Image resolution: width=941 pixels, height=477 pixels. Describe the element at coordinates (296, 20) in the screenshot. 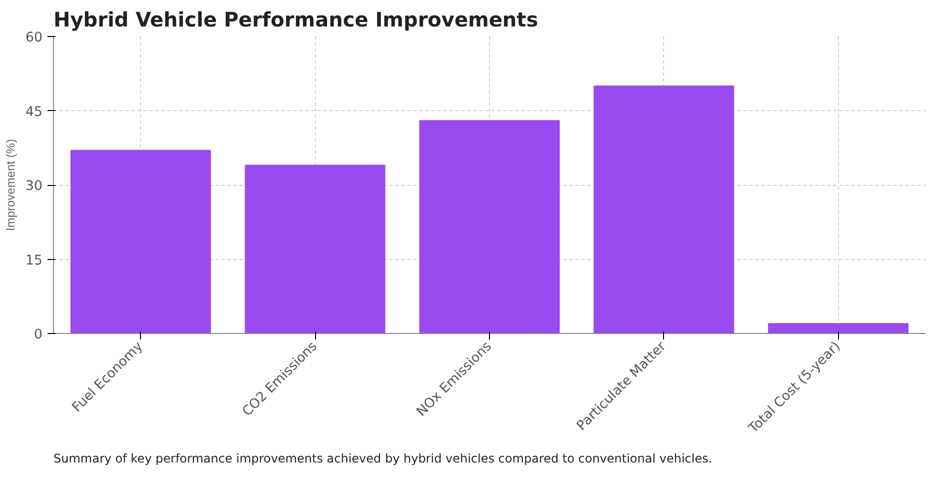

I see `chart-title: Hybrid Vehicle Performance Improvements` at that location.